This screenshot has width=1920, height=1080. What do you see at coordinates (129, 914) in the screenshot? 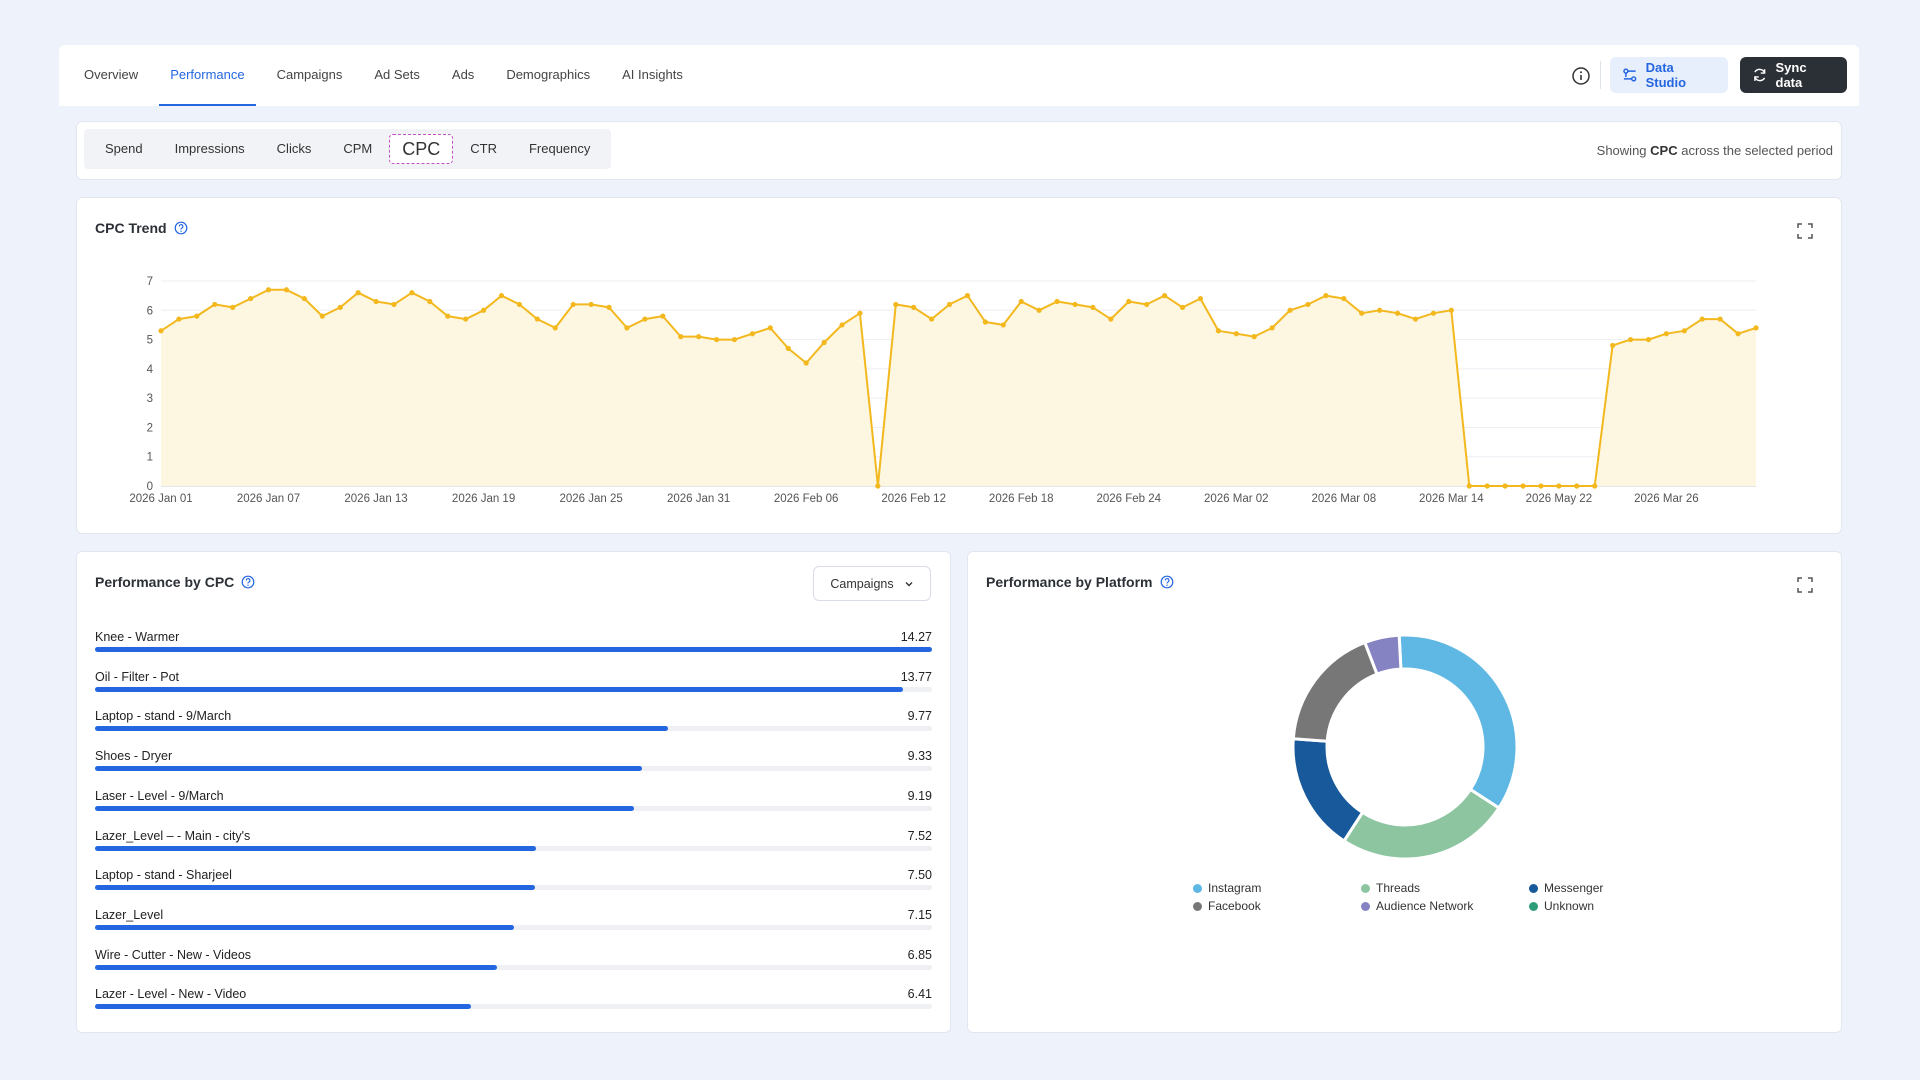
I see `bar-label: Lazer_Level` at bounding box center [129, 914].